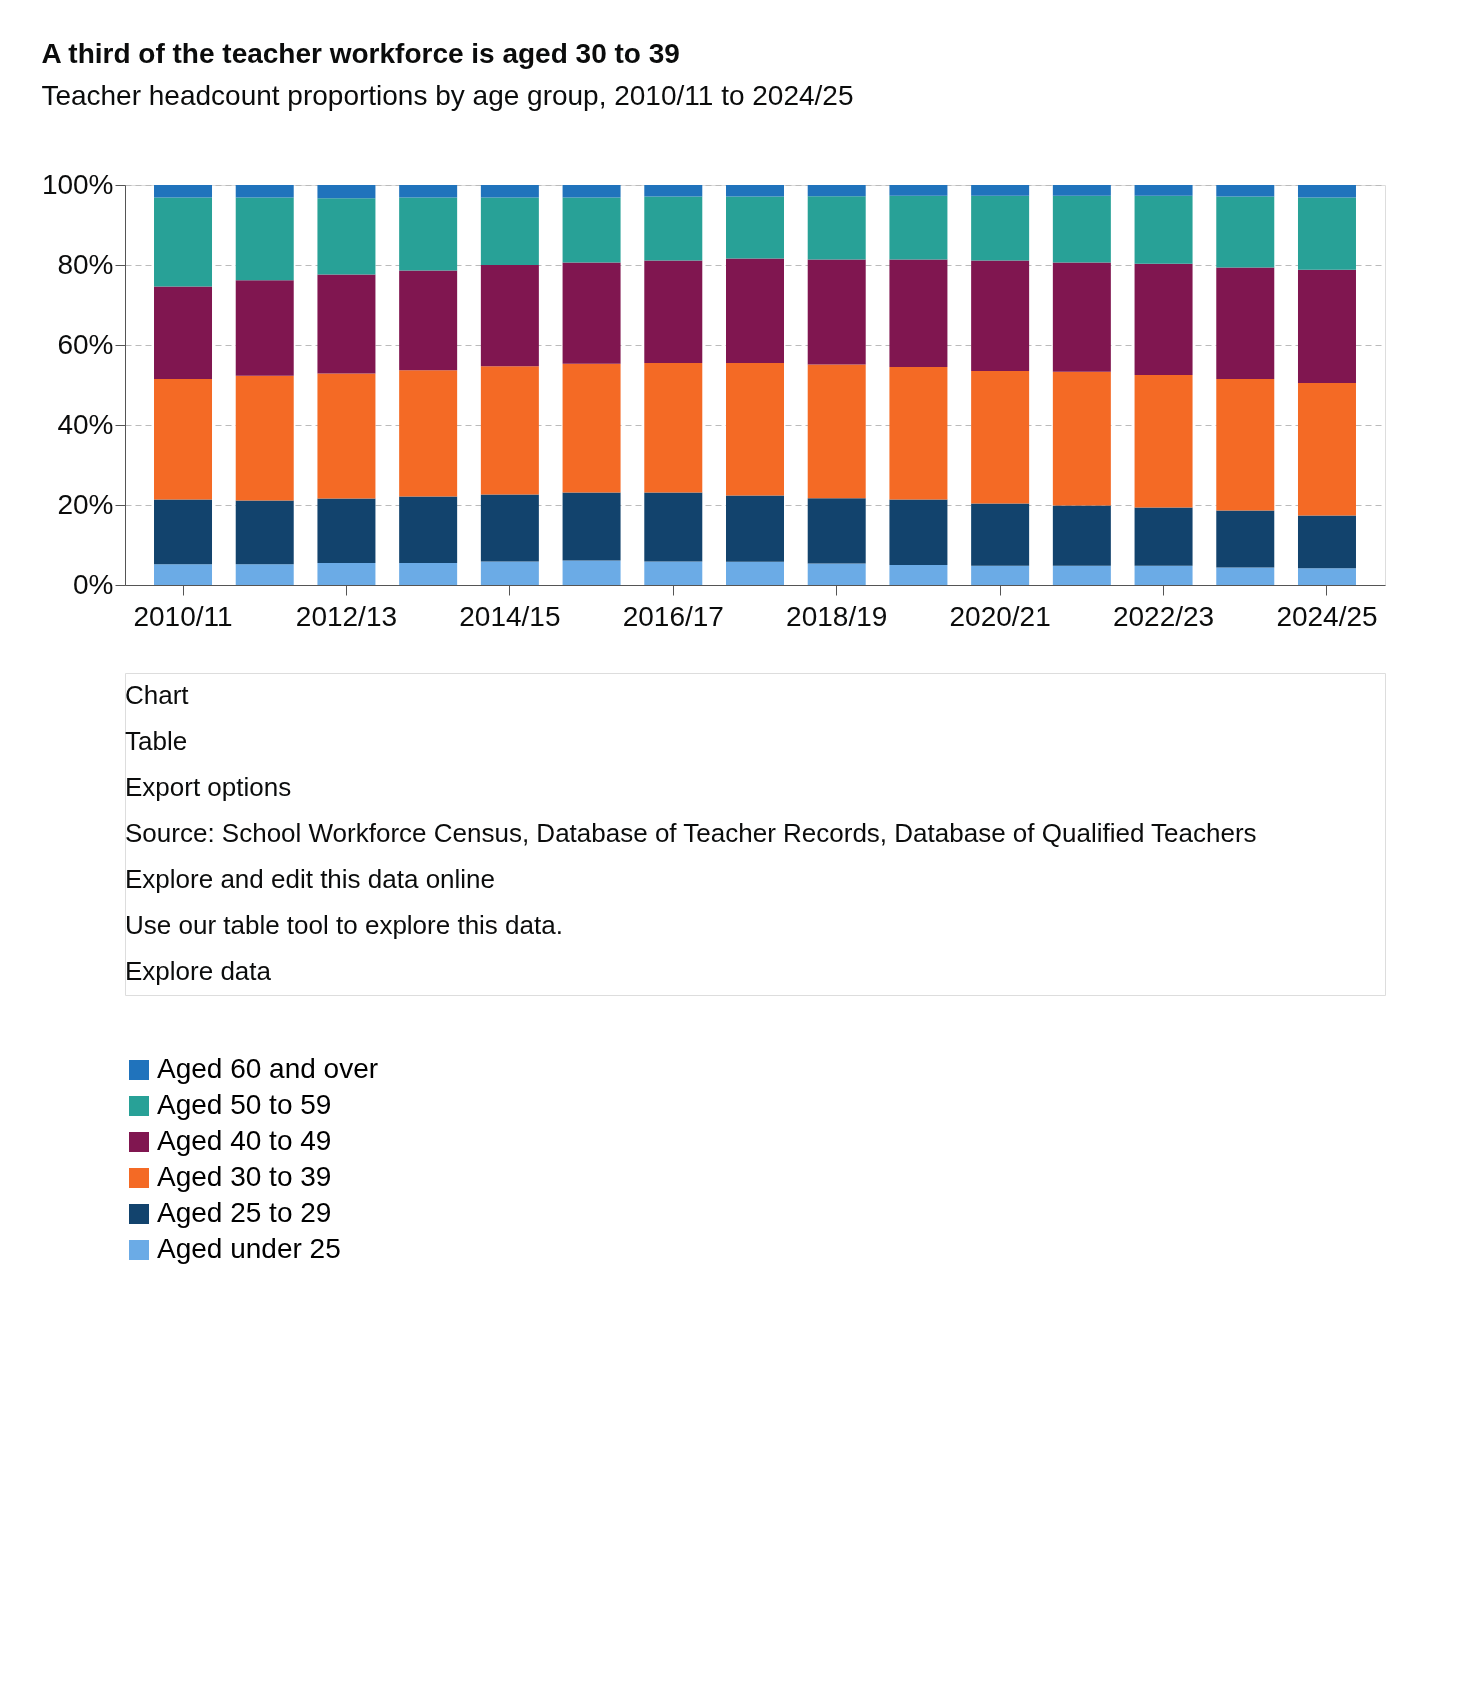  Describe the element at coordinates (85, 424) in the screenshot. I see `y-tick-label: 40%` at that location.